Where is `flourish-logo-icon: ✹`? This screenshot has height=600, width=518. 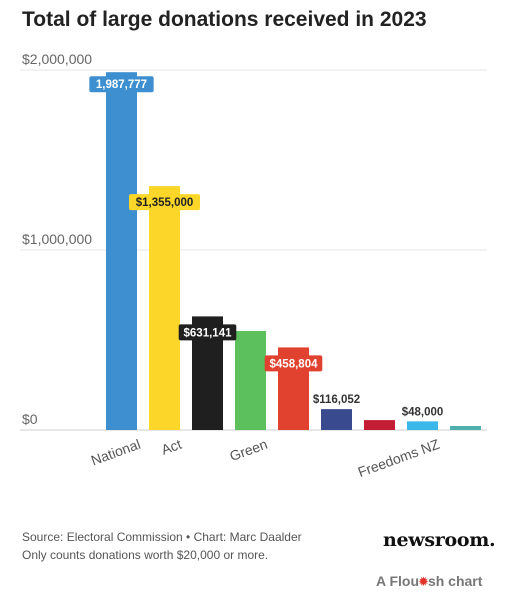 flourish-logo-icon: ✹ is located at coordinates (423, 581).